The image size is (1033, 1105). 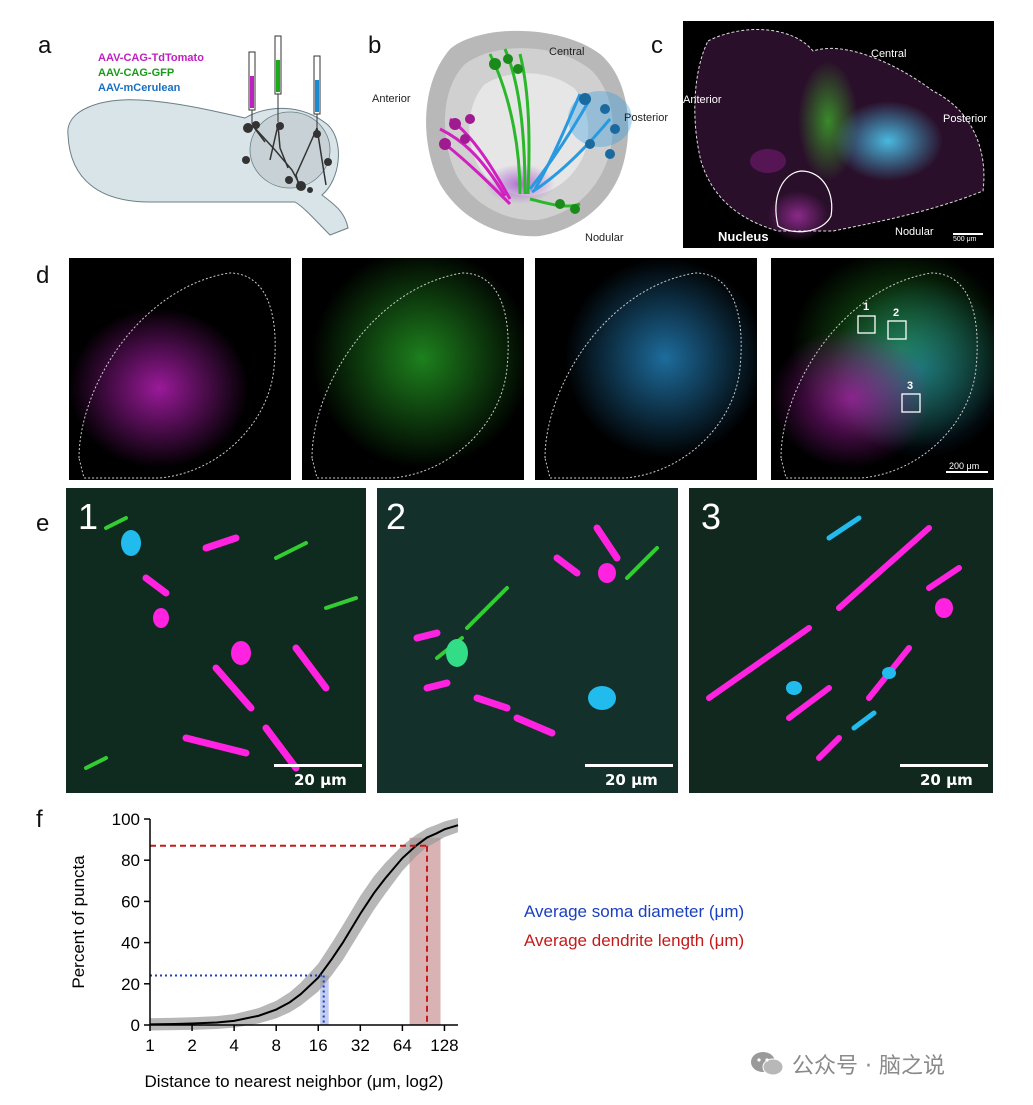 What do you see at coordinates (88, 516) in the screenshot?
I see `e-inset-number-1: 1` at bounding box center [88, 516].